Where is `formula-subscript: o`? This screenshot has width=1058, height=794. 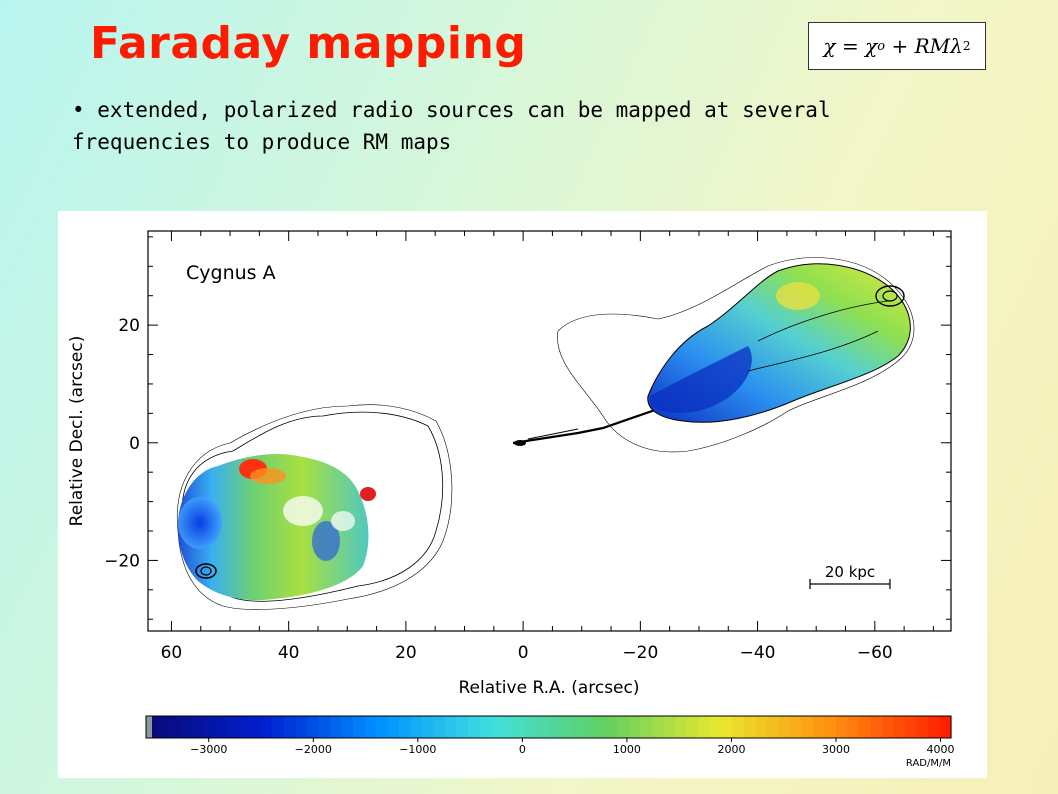
formula-subscript: o is located at coordinates (881, 46).